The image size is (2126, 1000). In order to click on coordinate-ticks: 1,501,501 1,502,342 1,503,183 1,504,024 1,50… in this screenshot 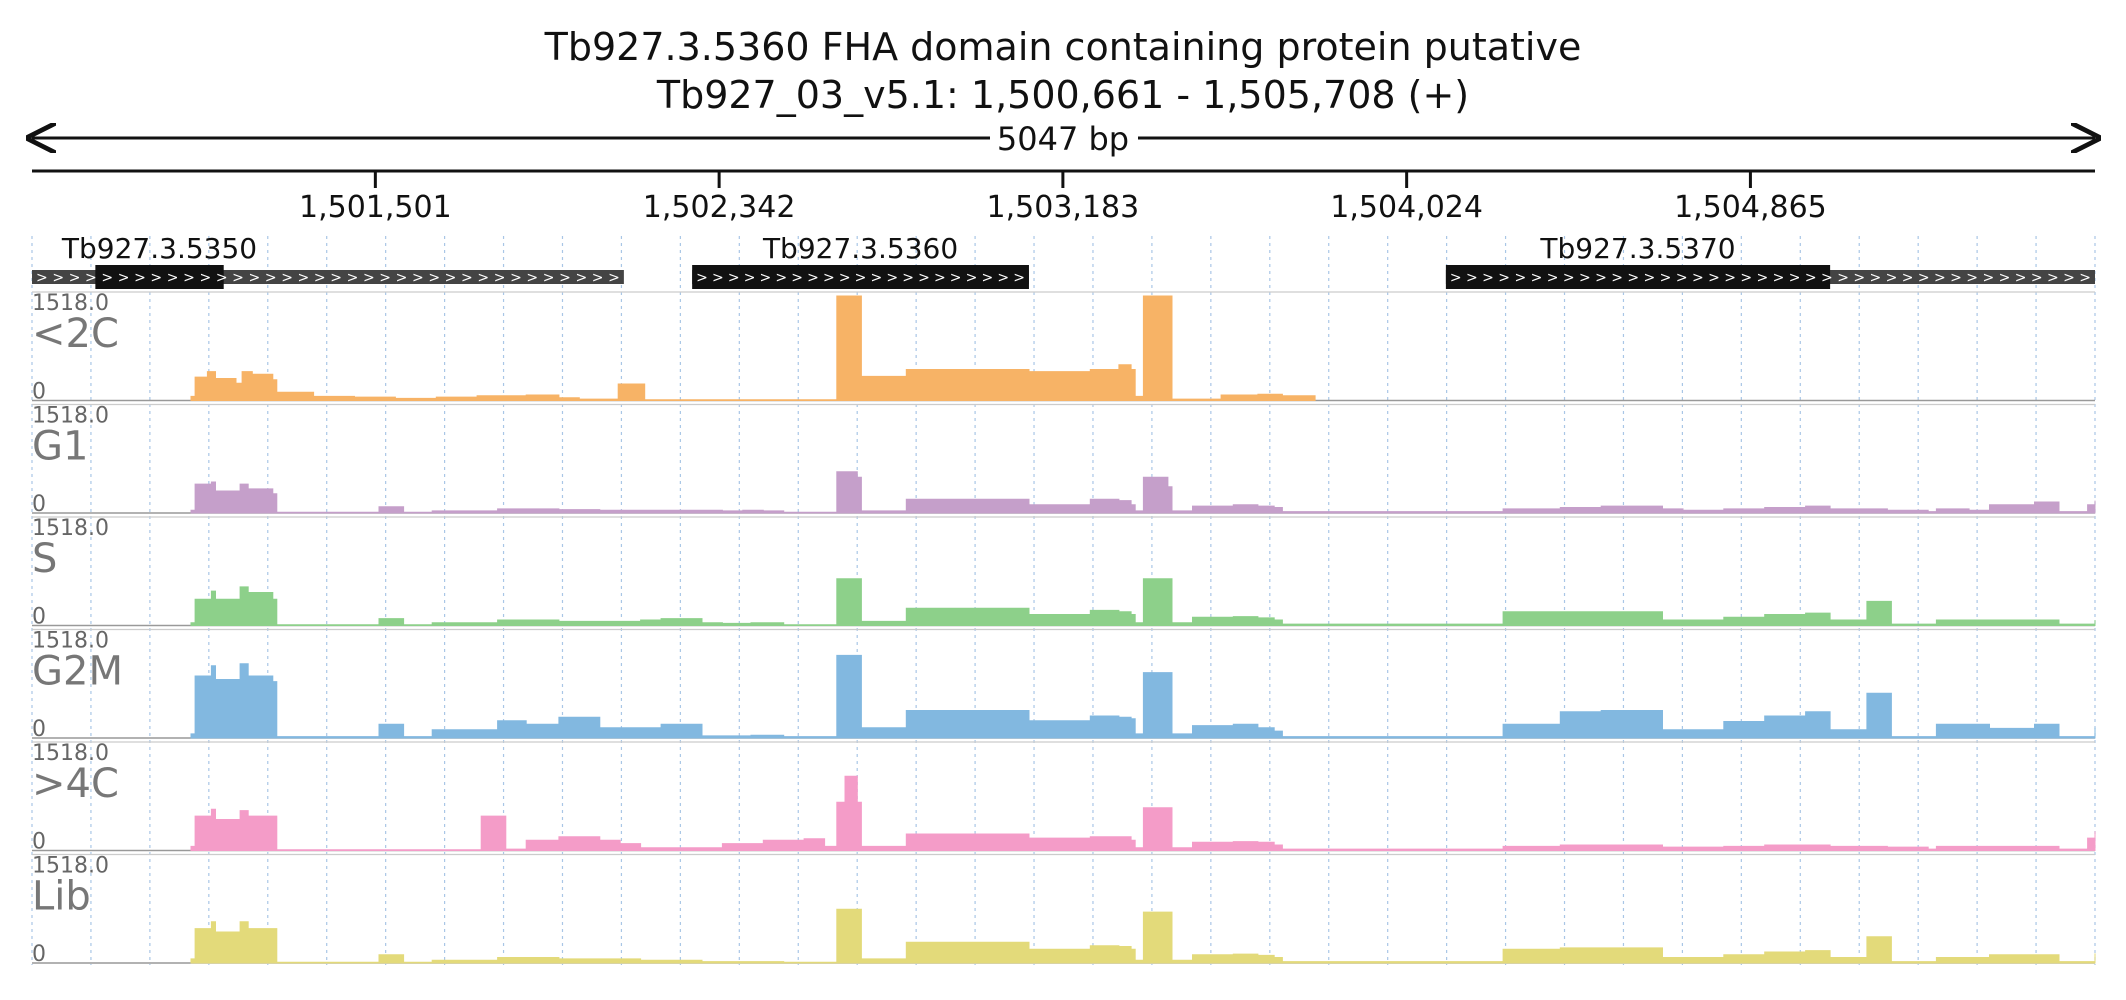, I will do `click(1063, 198)`.